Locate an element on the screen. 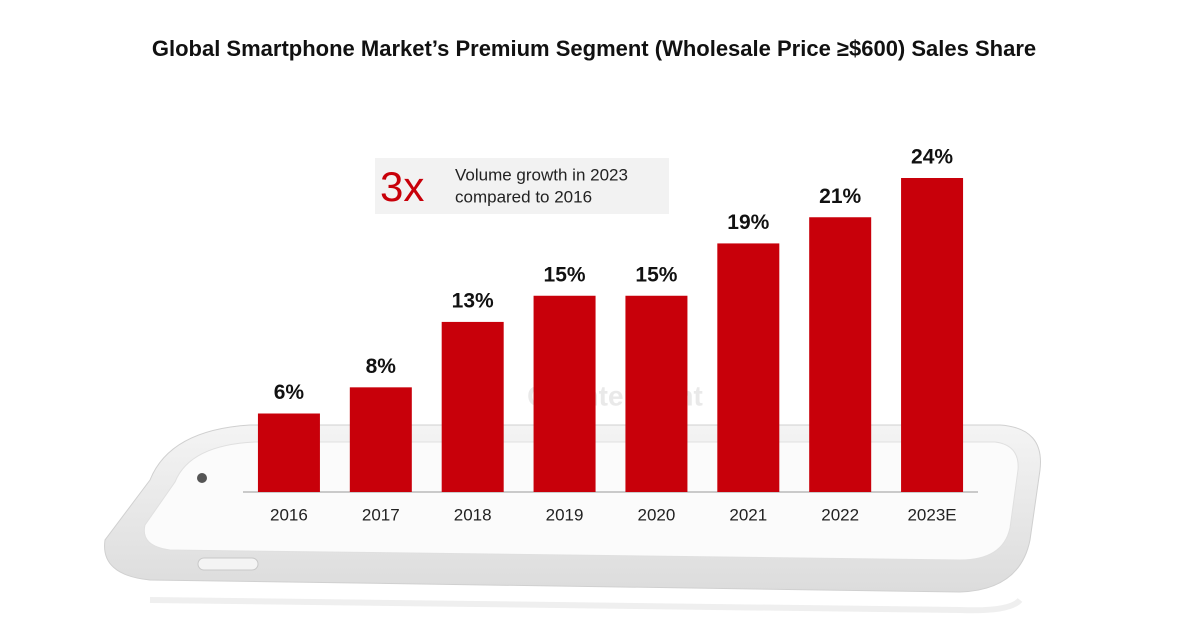 Image resolution: width=1200 pixels, height=639 pixels. value-label: 24% is located at coordinates (932, 157).